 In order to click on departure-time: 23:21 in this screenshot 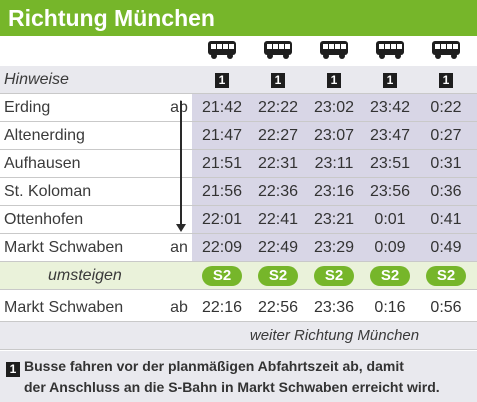, I will do `click(334, 219)`.